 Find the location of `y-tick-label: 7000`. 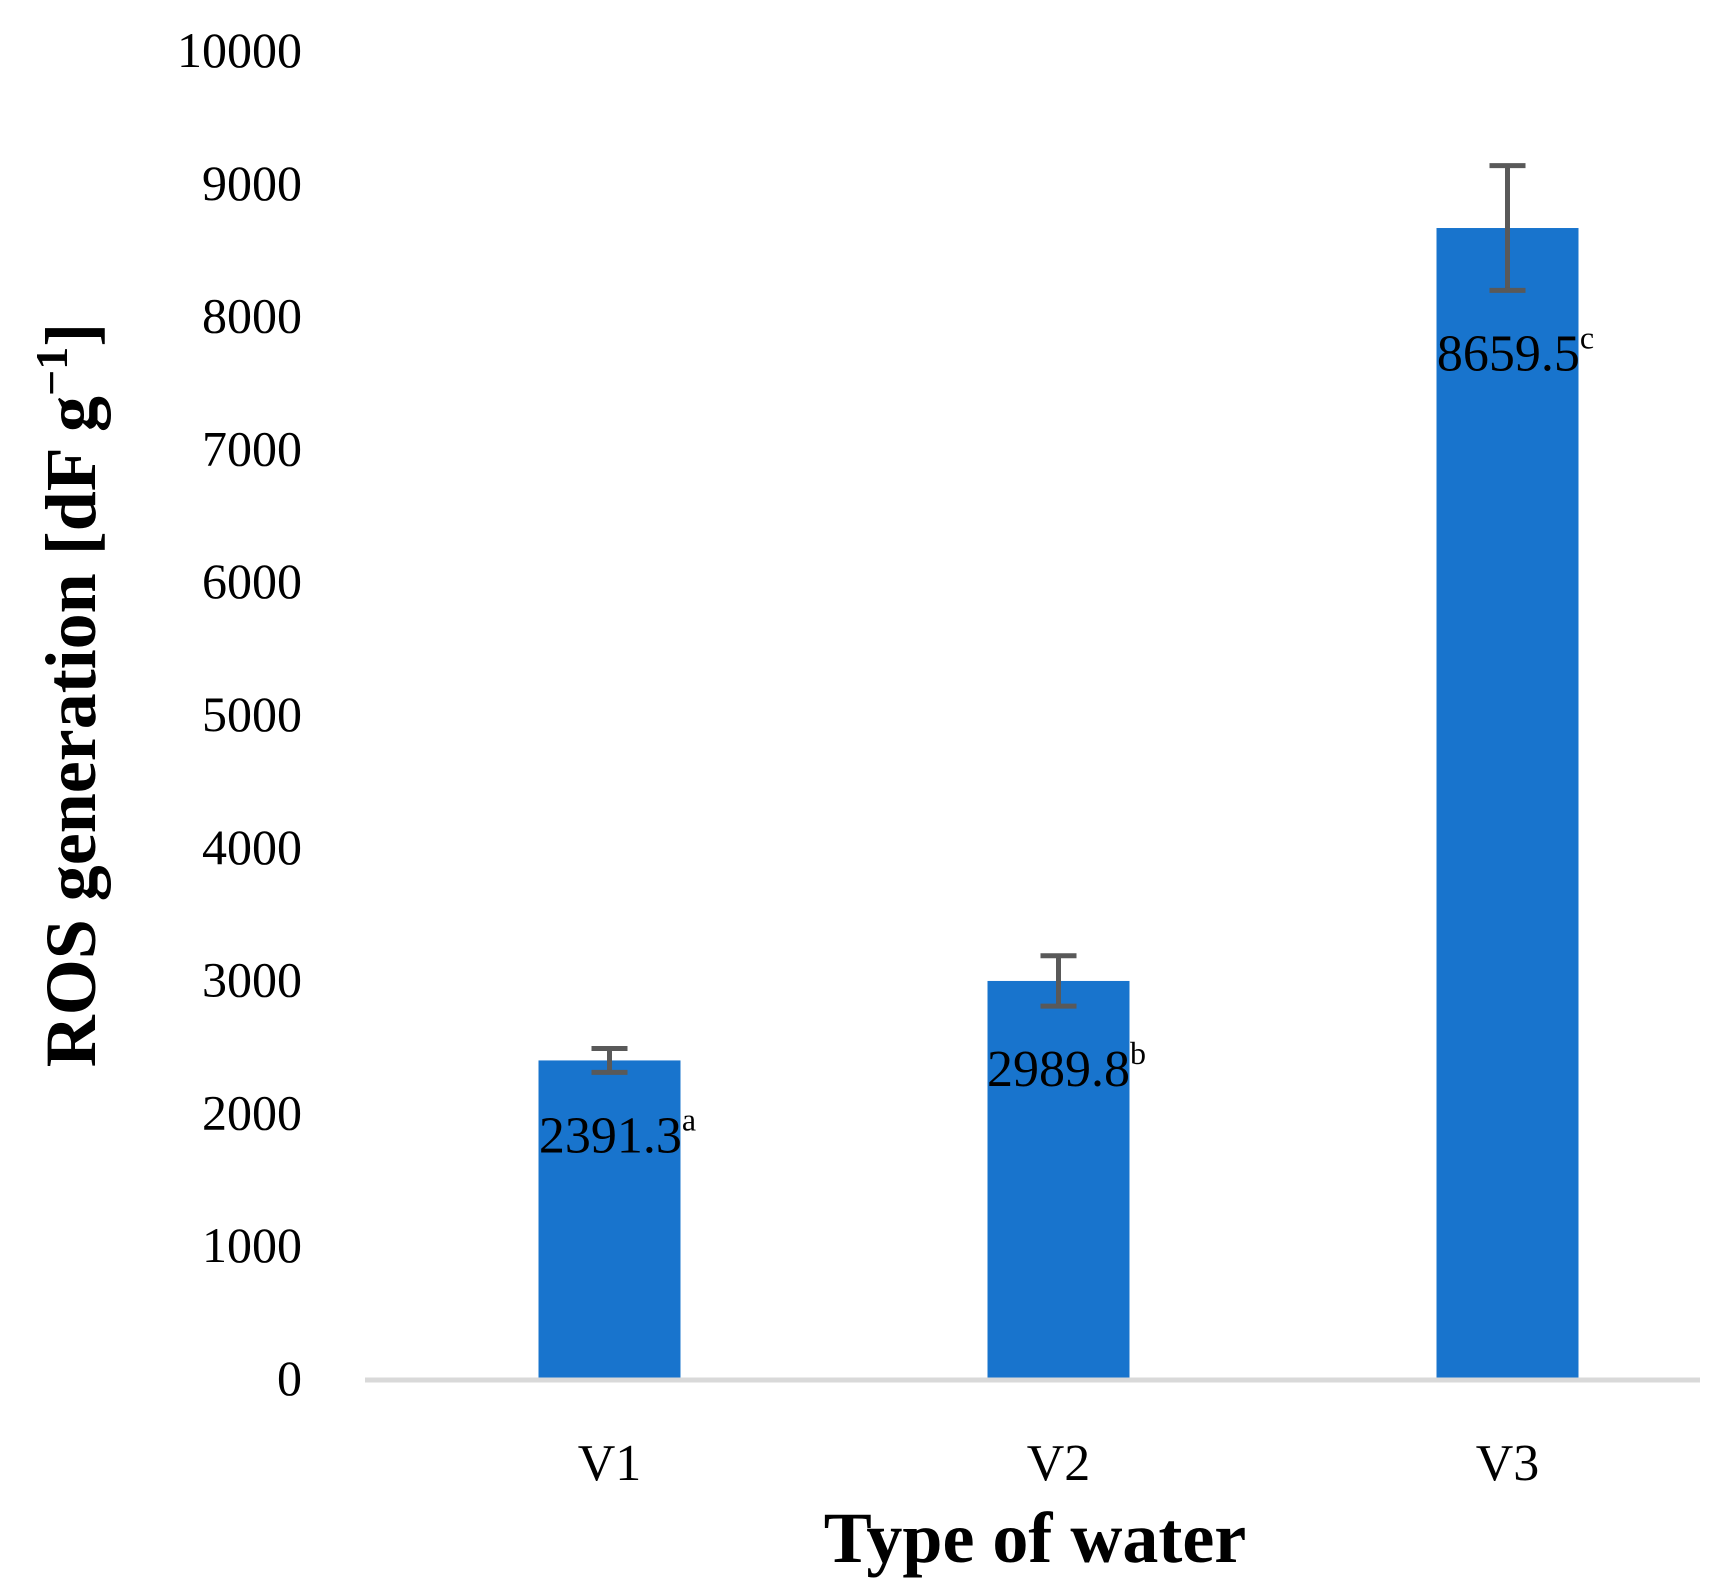

y-tick-label: 7000 is located at coordinates (252, 448).